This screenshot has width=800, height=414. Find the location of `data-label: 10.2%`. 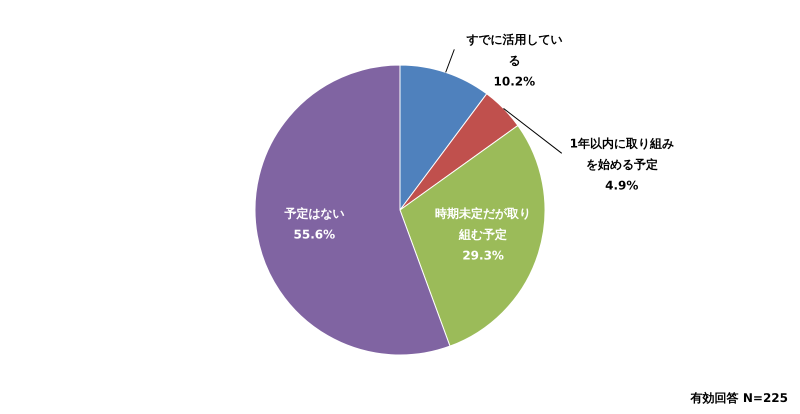

data-label: 10.2% is located at coordinates (515, 81).